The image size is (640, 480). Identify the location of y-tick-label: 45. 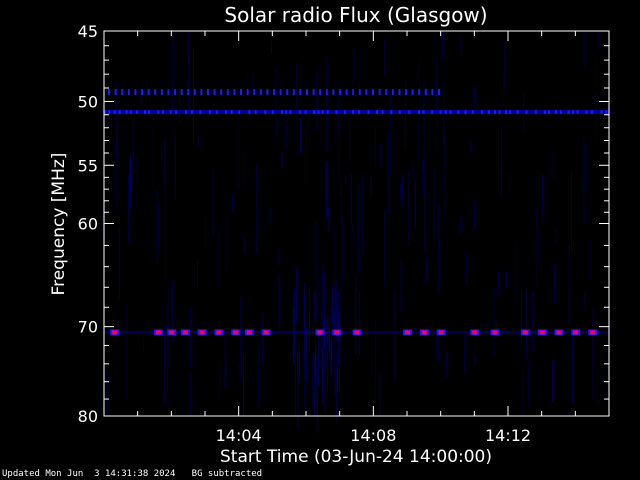
(88, 31).